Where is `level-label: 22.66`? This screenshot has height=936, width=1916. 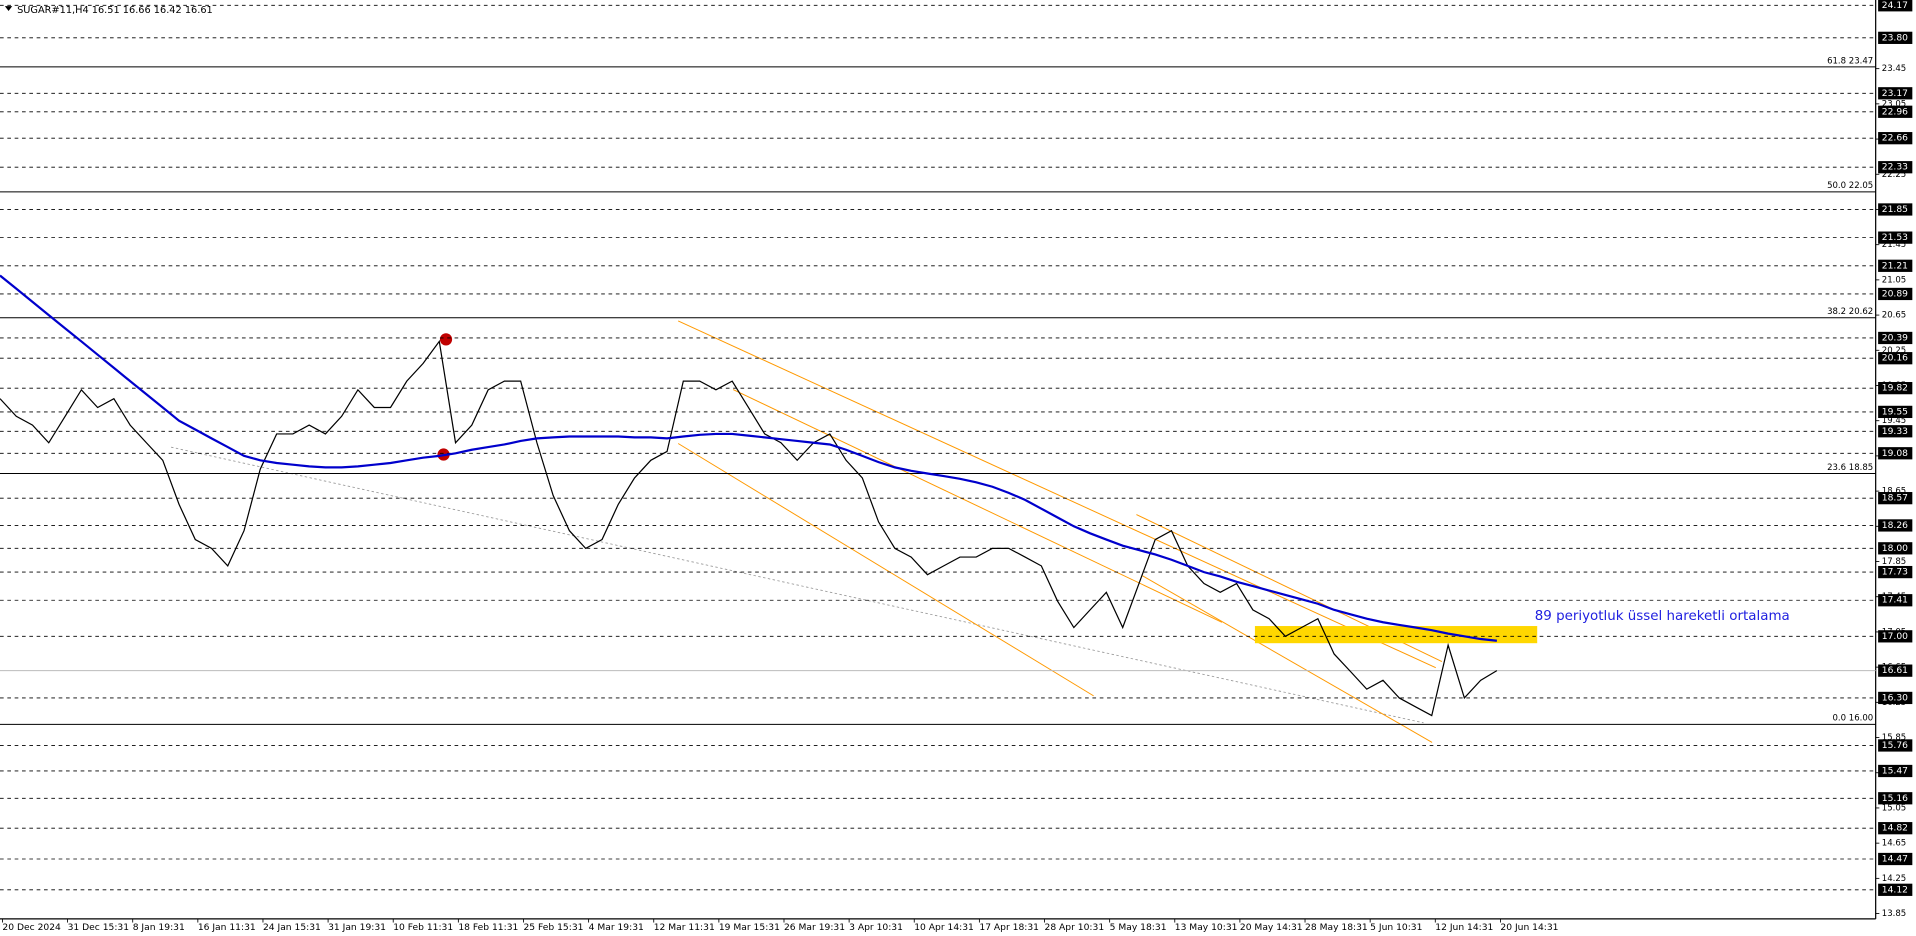 level-label: 22.66 is located at coordinates (1895, 138).